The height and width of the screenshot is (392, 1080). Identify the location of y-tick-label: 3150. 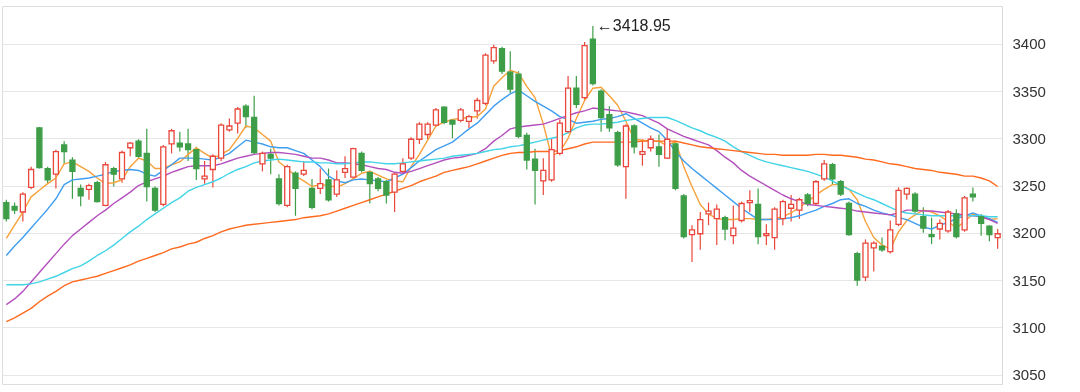
(1029, 280).